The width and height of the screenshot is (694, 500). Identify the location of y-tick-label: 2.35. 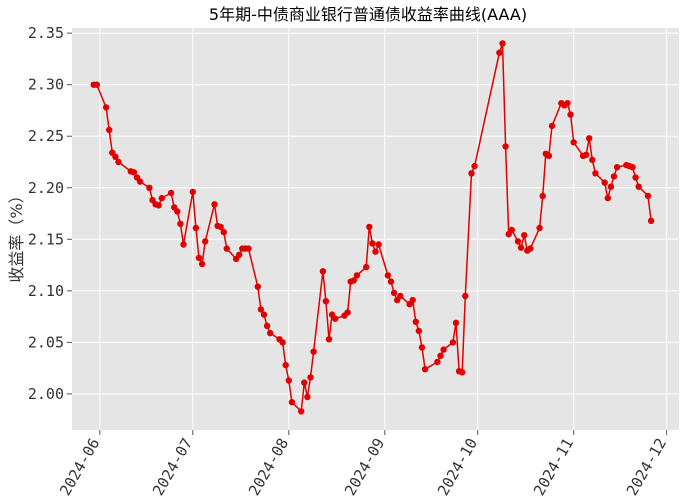
(46, 33).